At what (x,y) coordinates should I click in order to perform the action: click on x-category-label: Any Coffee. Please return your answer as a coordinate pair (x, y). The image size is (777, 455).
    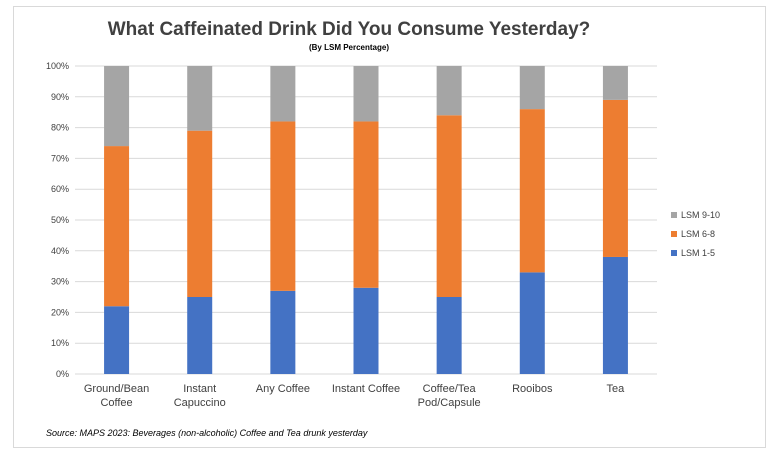
    Looking at the image, I should click on (283, 389).